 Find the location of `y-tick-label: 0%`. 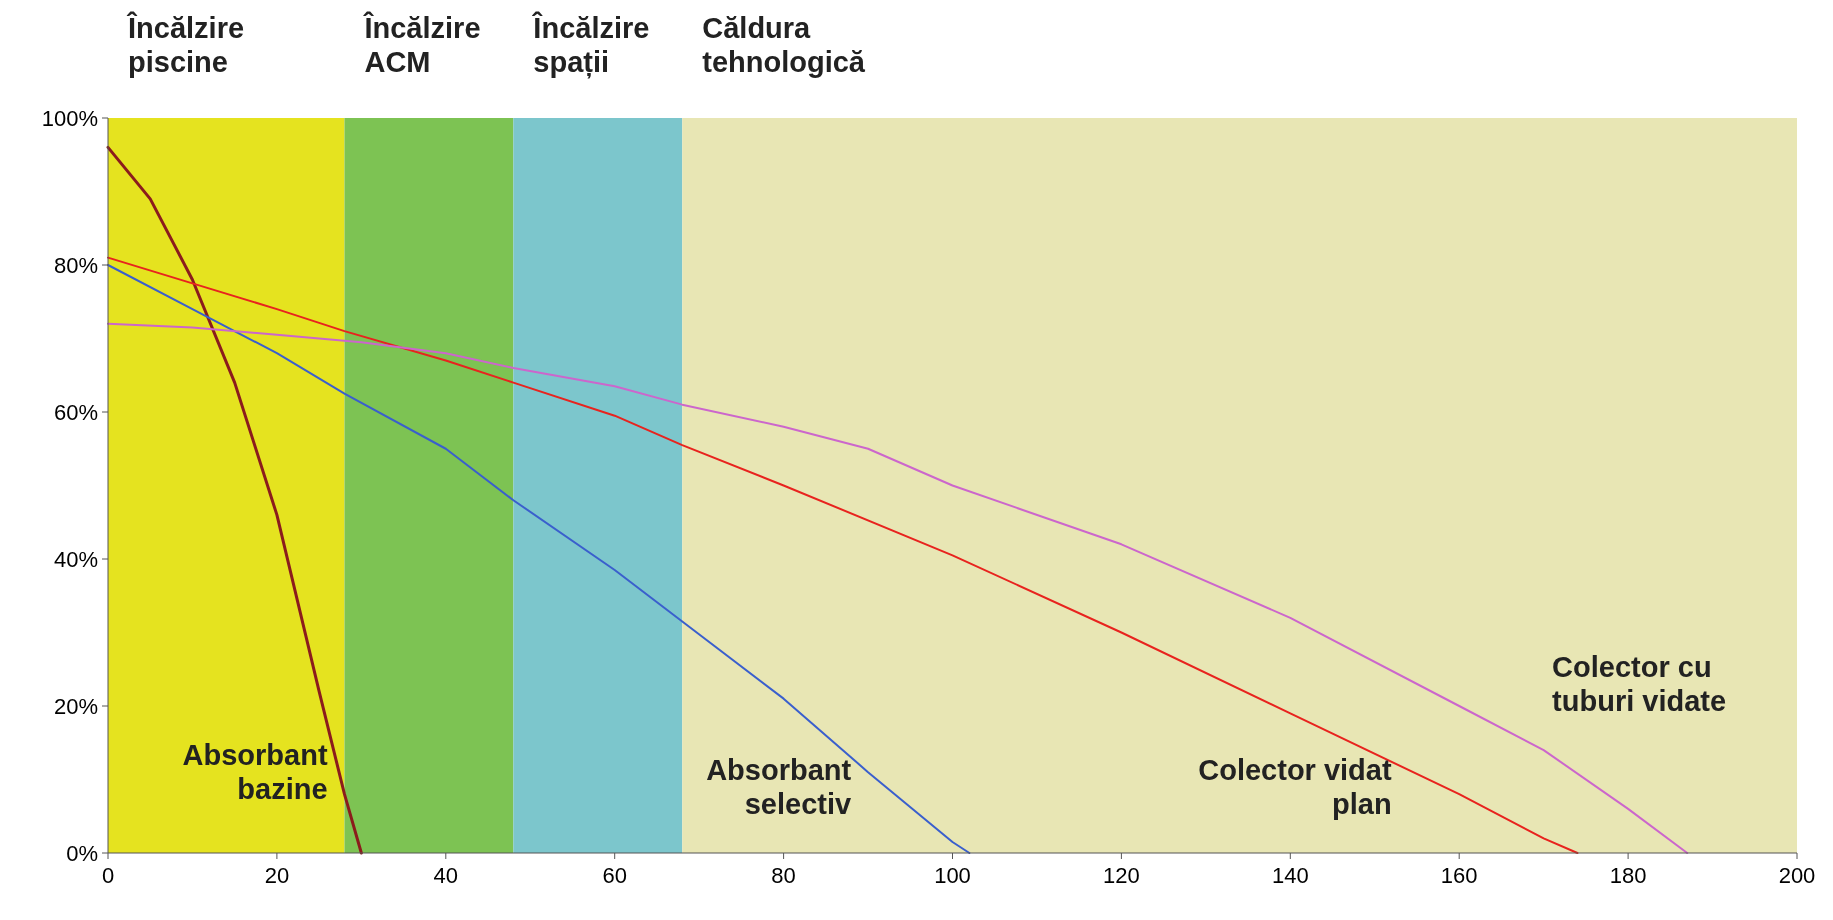

y-tick-label: 0% is located at coordinates (82, 853).